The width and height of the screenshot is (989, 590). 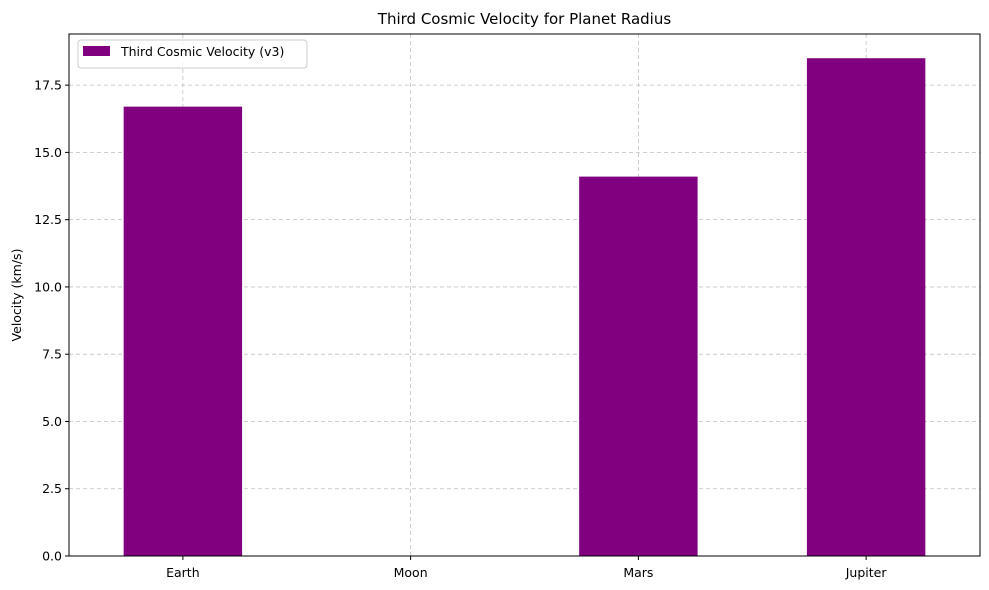 I want to click on y-tick-label: 7.5, so click(x=52, y=354).